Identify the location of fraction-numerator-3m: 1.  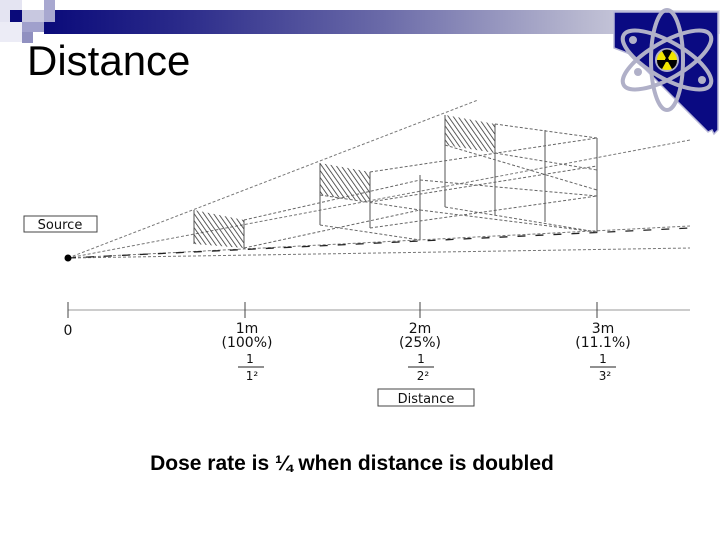
(603, 359).